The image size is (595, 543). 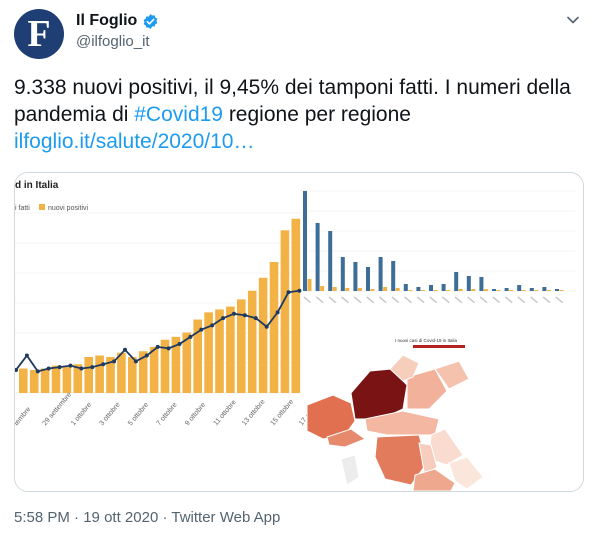 I want to click on legend-label: nuovi positivi, so click(x=68, y=208).